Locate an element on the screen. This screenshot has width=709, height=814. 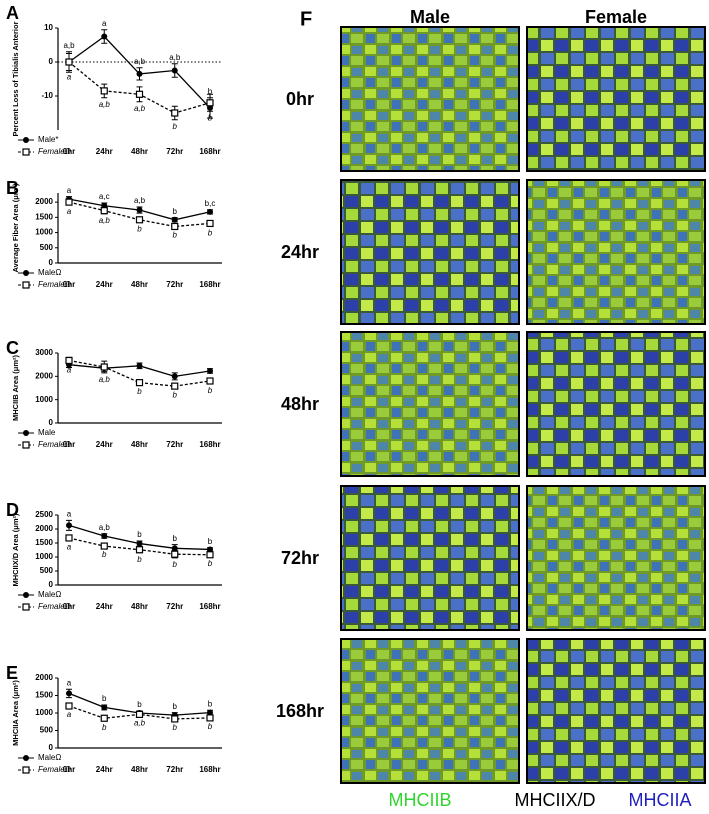
row-label: 0hr is located at coordinates (300, 99).